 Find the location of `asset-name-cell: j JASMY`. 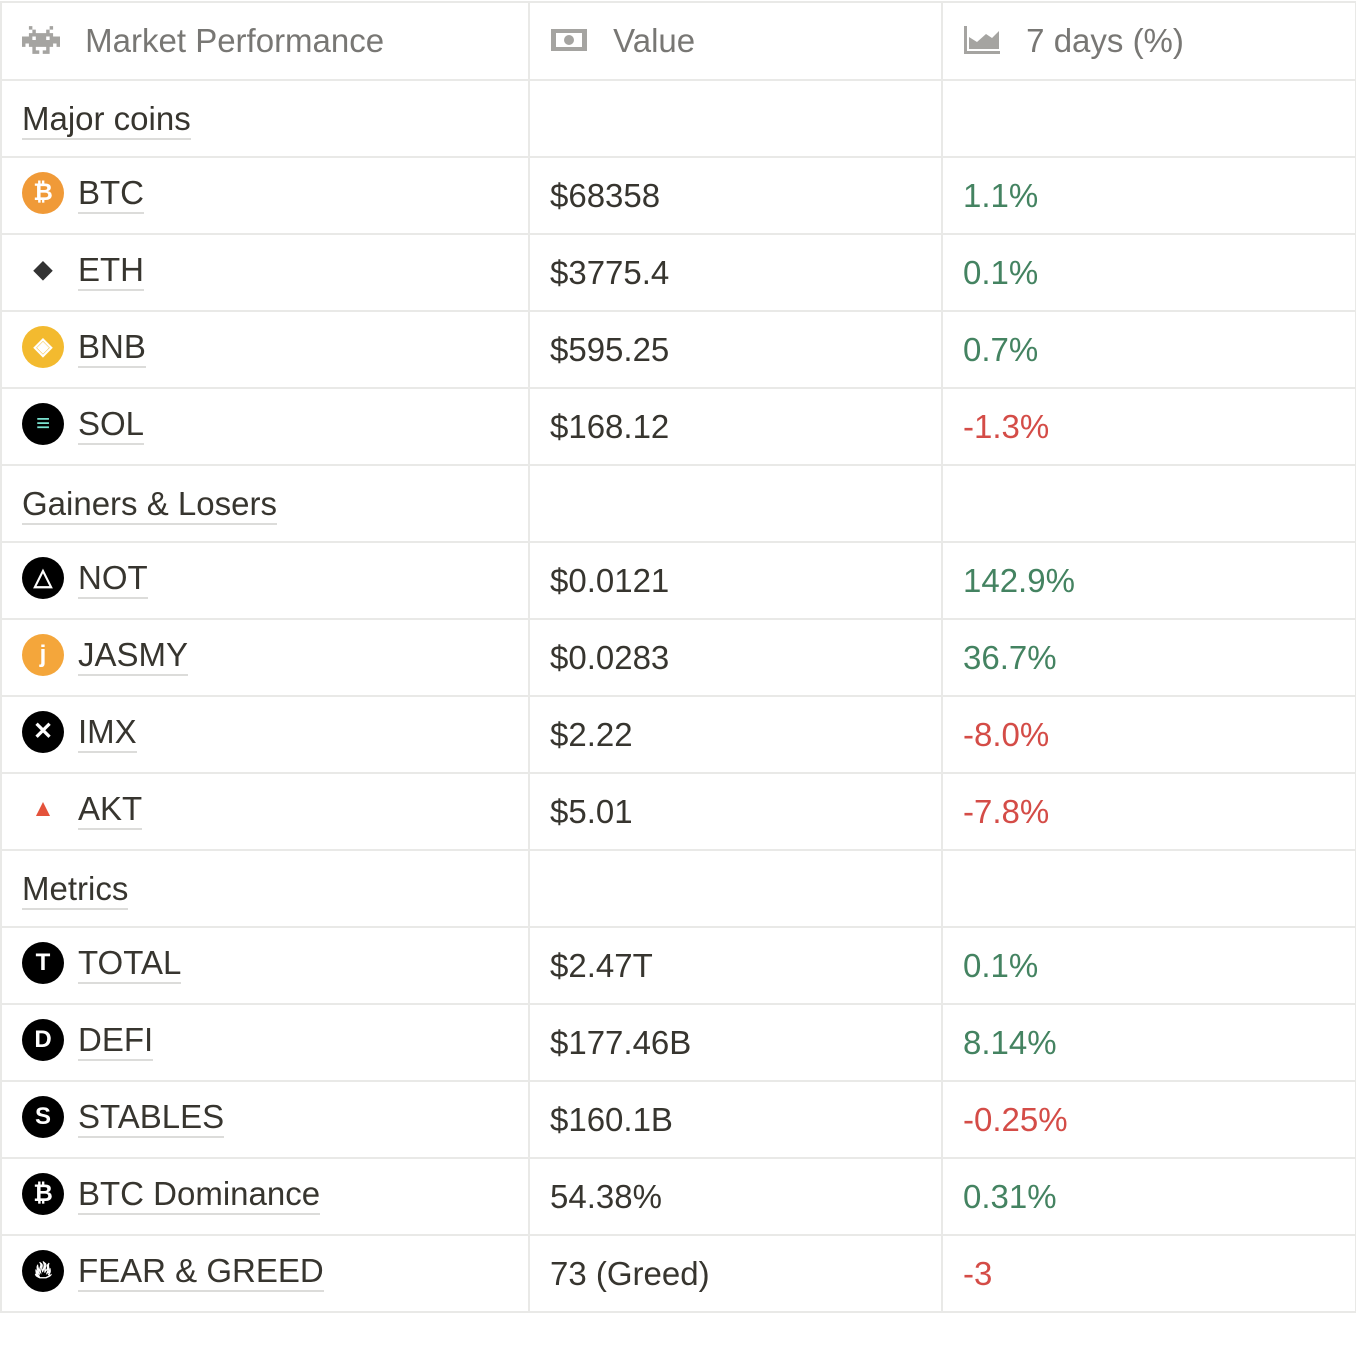

asset-name-cell: j JASMY is located at coordinates (265, 657).